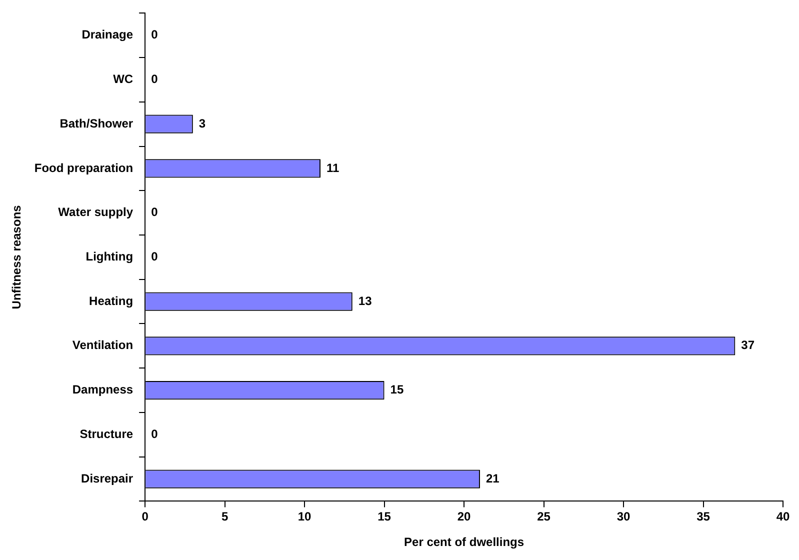 The image size is (799, 560). I want to click on y-tick-label: Lighting, so click(110, 257).